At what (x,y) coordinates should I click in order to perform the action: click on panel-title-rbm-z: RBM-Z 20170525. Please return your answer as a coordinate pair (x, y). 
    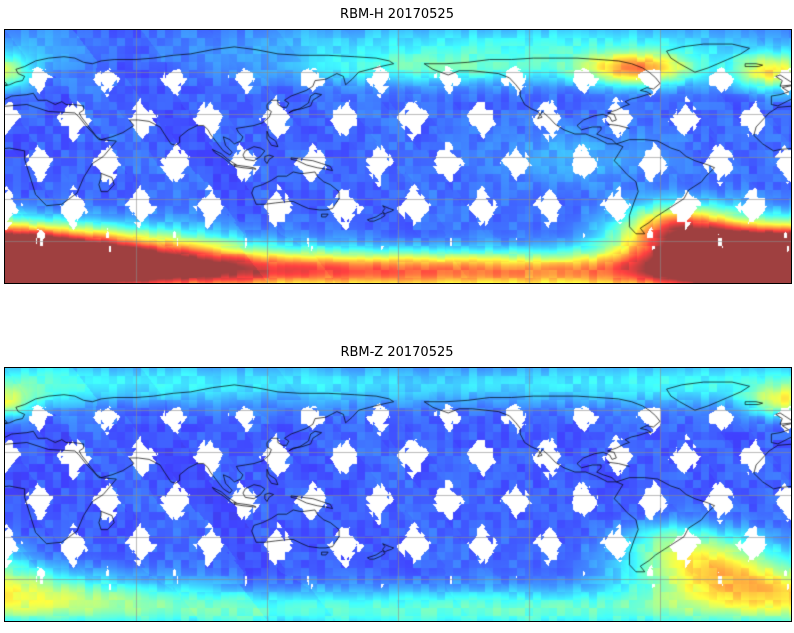
    Looking at the image, I should click on (397, 352).